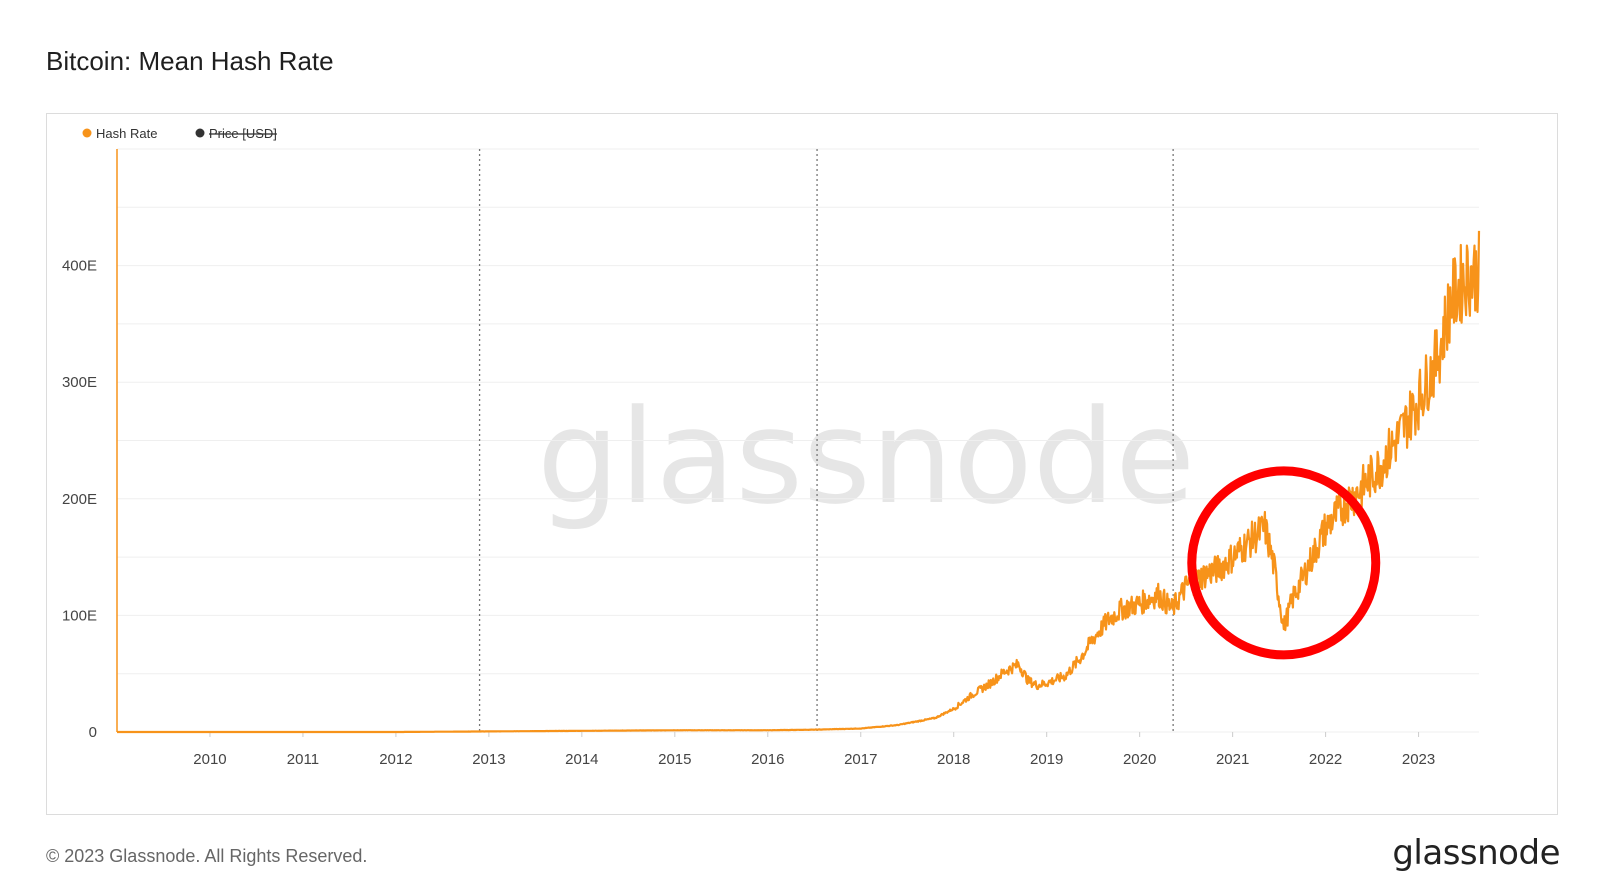 The height and width of the screenshot is (894, 1624). I want to click on y-tick-label: 100E, so click(79, 615).